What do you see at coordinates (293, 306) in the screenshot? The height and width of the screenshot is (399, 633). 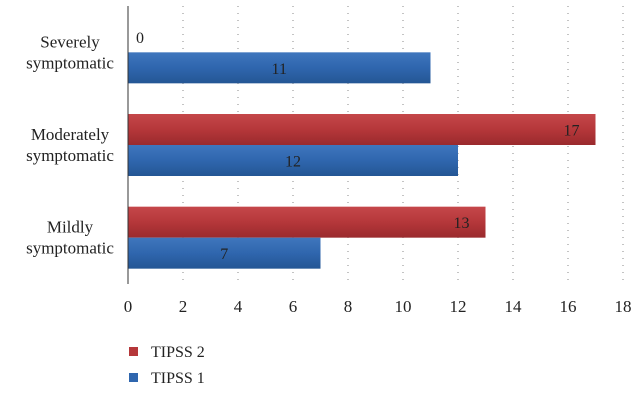 I see `x-tick-label-3: 6` at bounding box center [293, 306].